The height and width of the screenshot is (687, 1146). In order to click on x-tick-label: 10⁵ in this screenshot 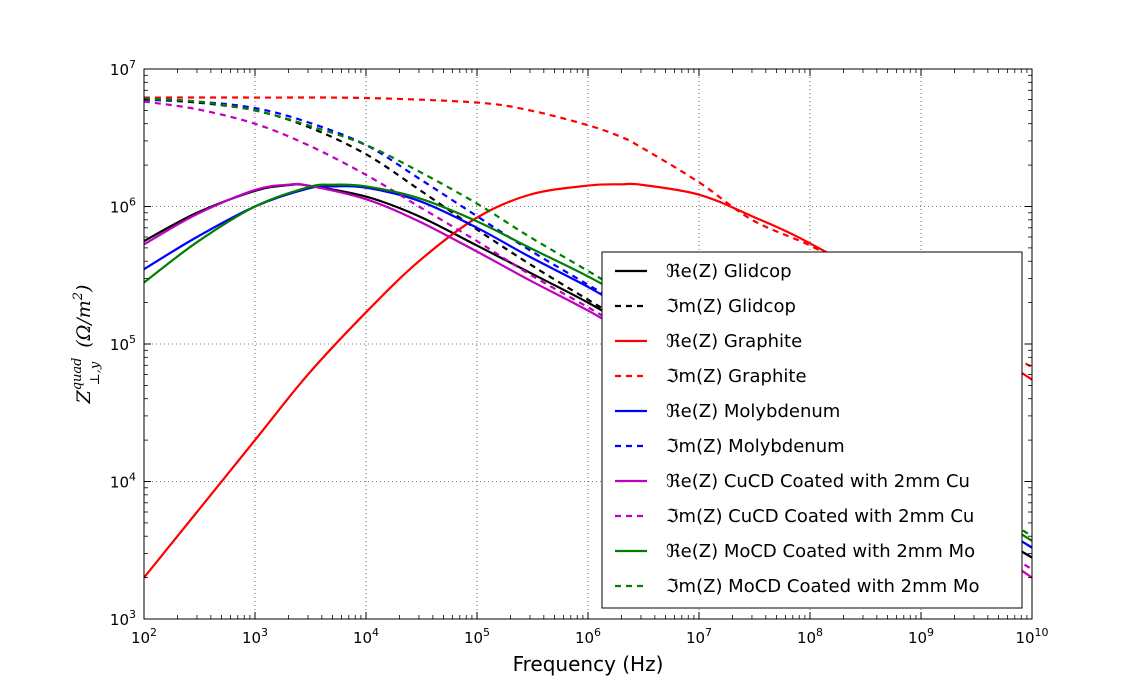, I will do `click(477, 636)`.